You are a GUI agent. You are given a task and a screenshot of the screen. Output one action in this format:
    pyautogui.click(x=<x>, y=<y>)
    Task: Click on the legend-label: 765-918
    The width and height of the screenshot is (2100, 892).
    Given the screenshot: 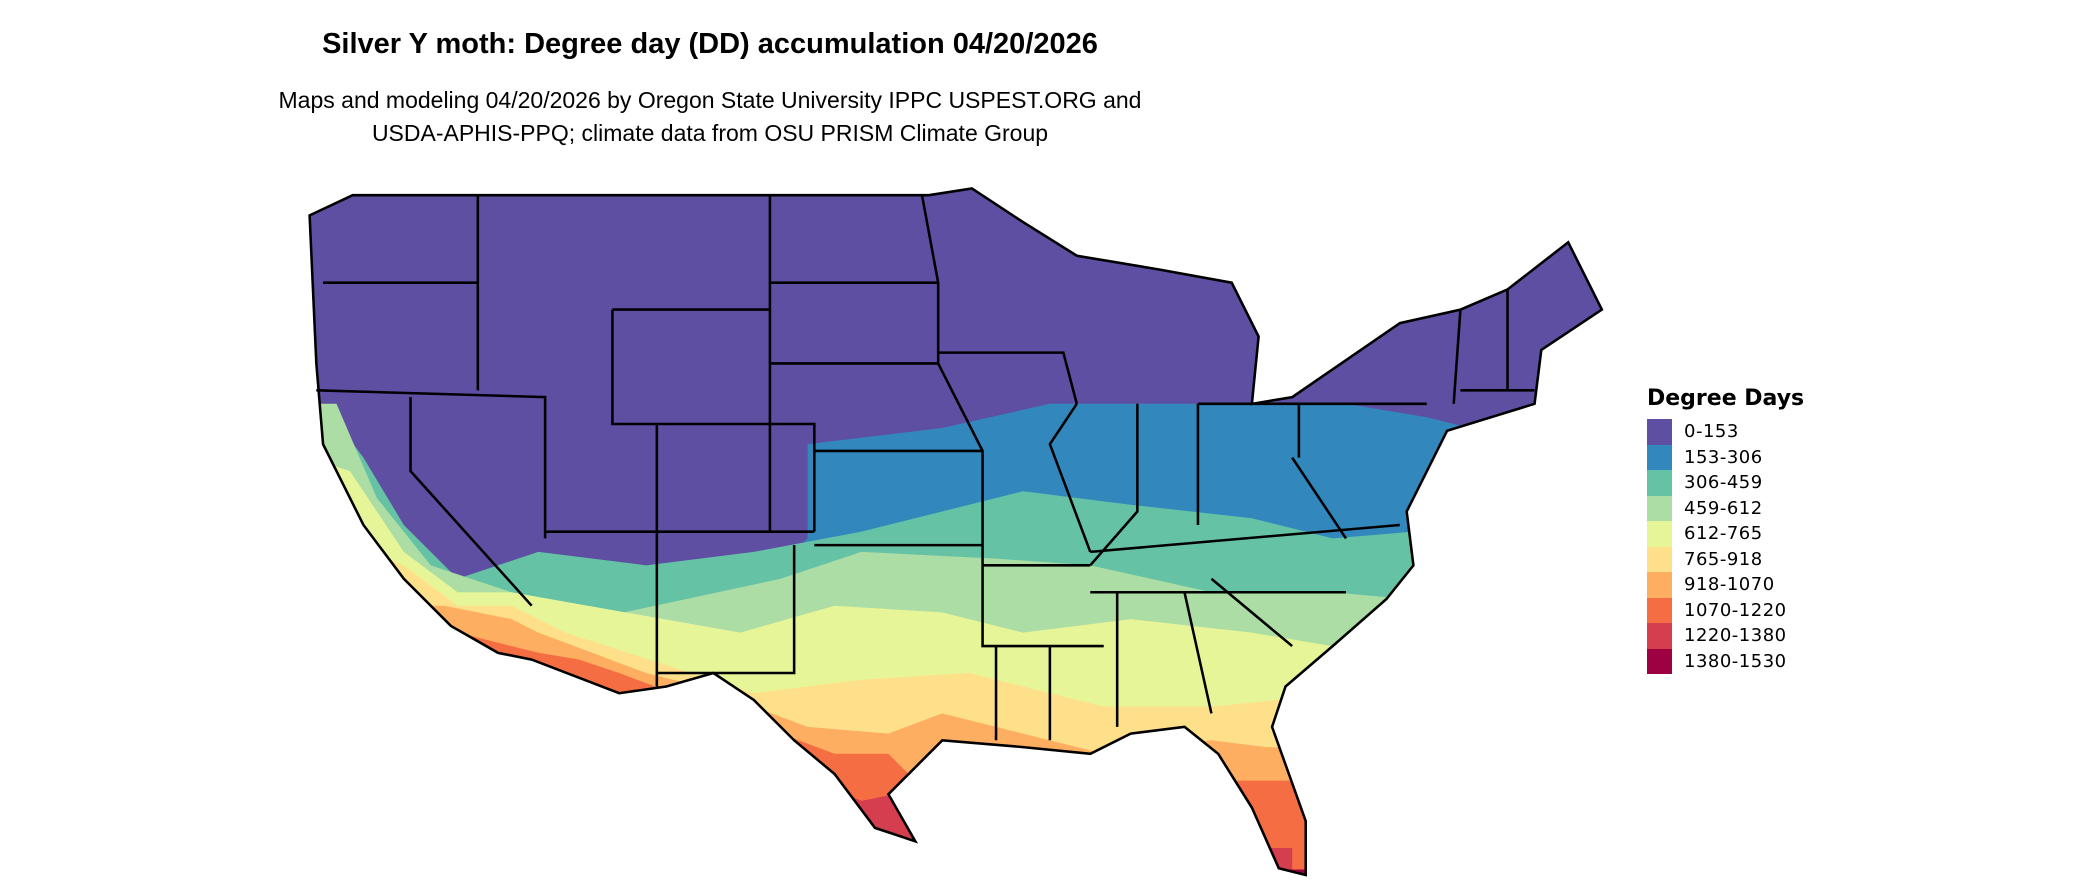 What is the action you would take?
    pyautogui.click(x=1723, y=559)
    